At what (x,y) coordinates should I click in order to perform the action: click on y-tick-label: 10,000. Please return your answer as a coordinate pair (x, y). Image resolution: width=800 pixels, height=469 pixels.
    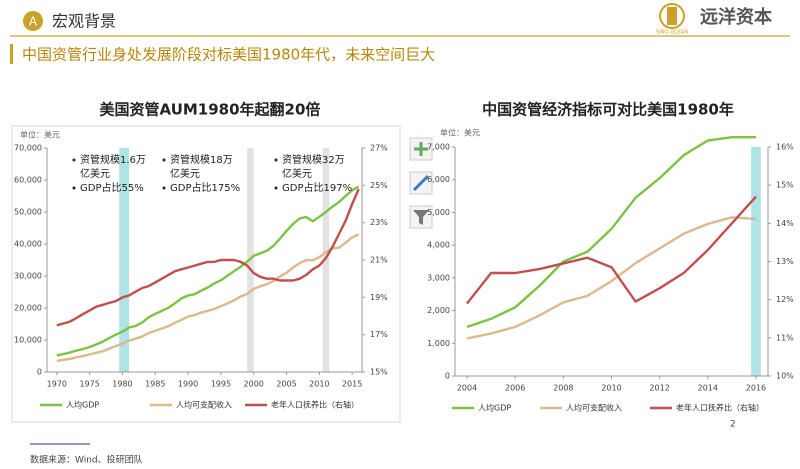
    Looking at the image, I should click on (28, 340).